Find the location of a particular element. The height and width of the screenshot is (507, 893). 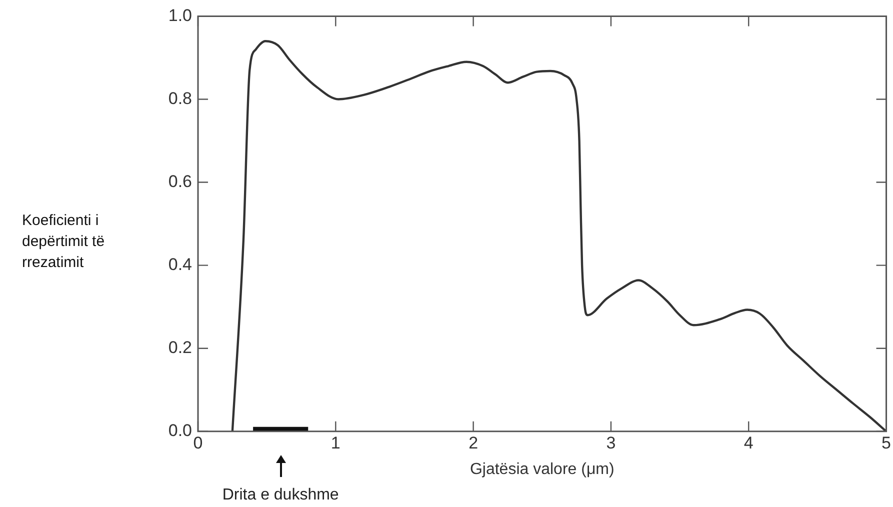

y-tick-label: 0.6 is located at coordinates (180, 181).